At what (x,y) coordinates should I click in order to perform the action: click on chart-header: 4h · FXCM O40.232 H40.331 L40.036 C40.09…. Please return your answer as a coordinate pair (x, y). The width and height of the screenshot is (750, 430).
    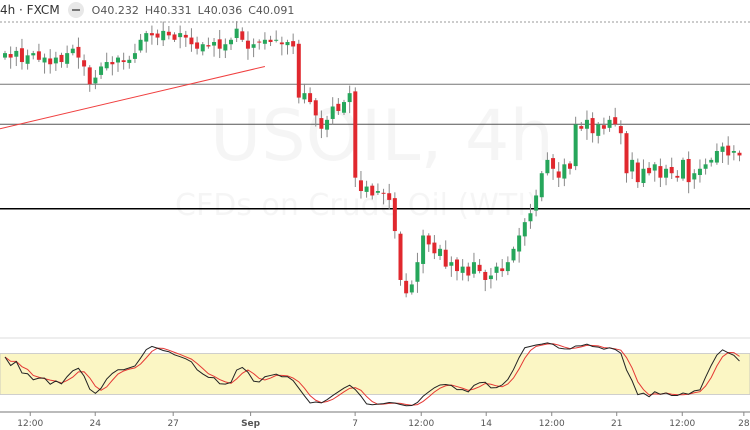
    Looking at the image, I should click on (147, 10).